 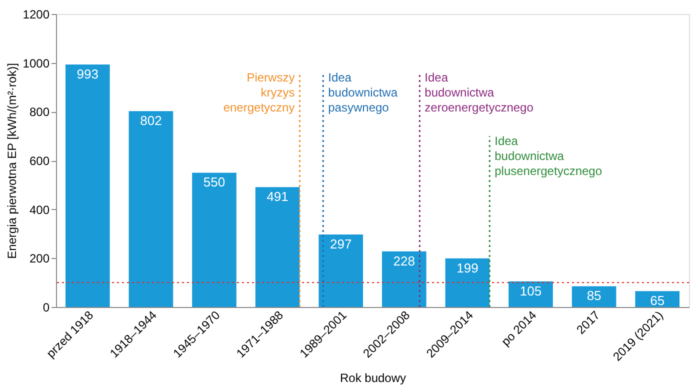 I want to click on ref-line-label: Pierwszy kryzys energetyczny, so click(x=259, y=92).